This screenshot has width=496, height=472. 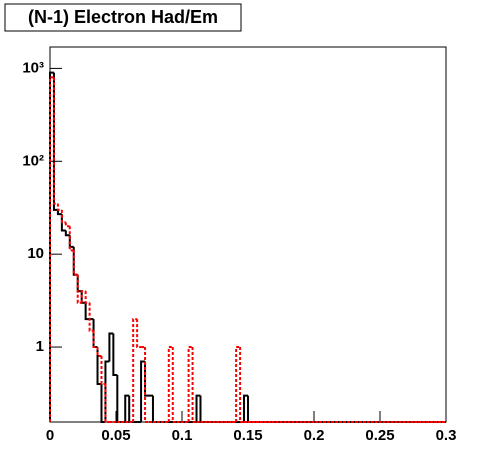 What do you see at coordinates (50, 435) in the screenshot?
I see `x-tick-label: 0` at bounding box center [50, 435].